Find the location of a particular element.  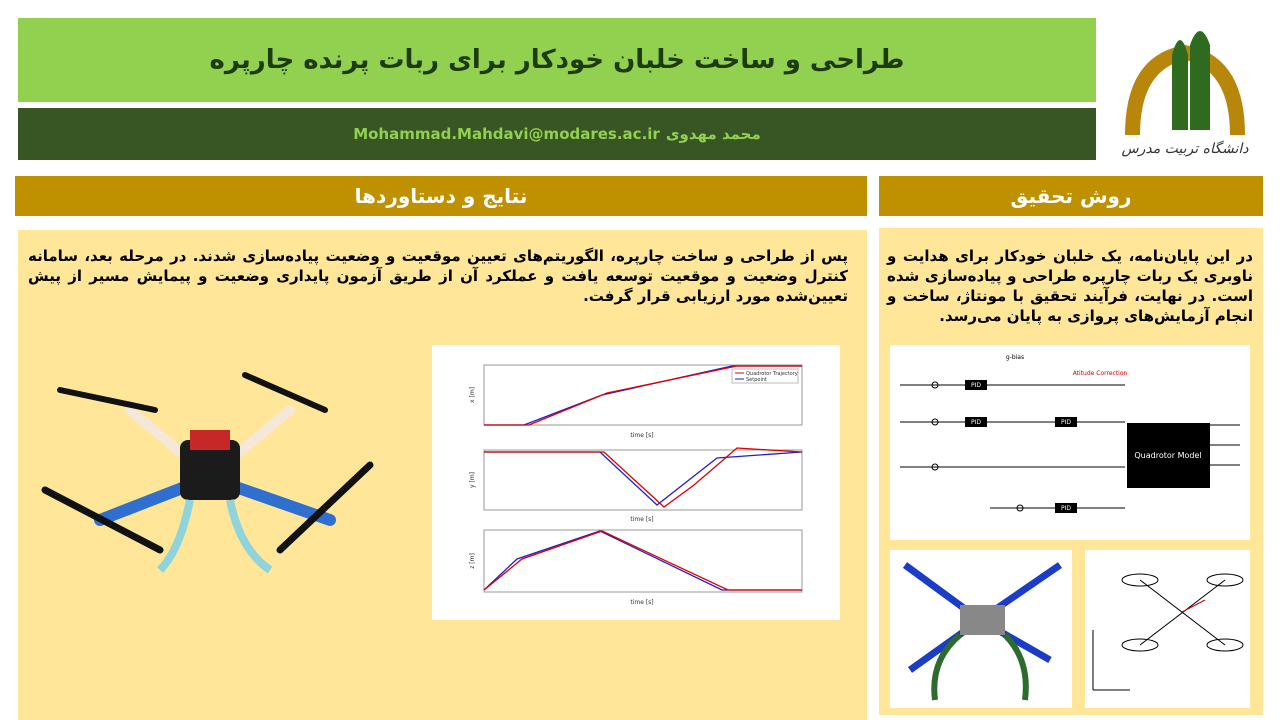

results-heading-bar: نتایج و دستاوردها is located at coordinates (441, 196).